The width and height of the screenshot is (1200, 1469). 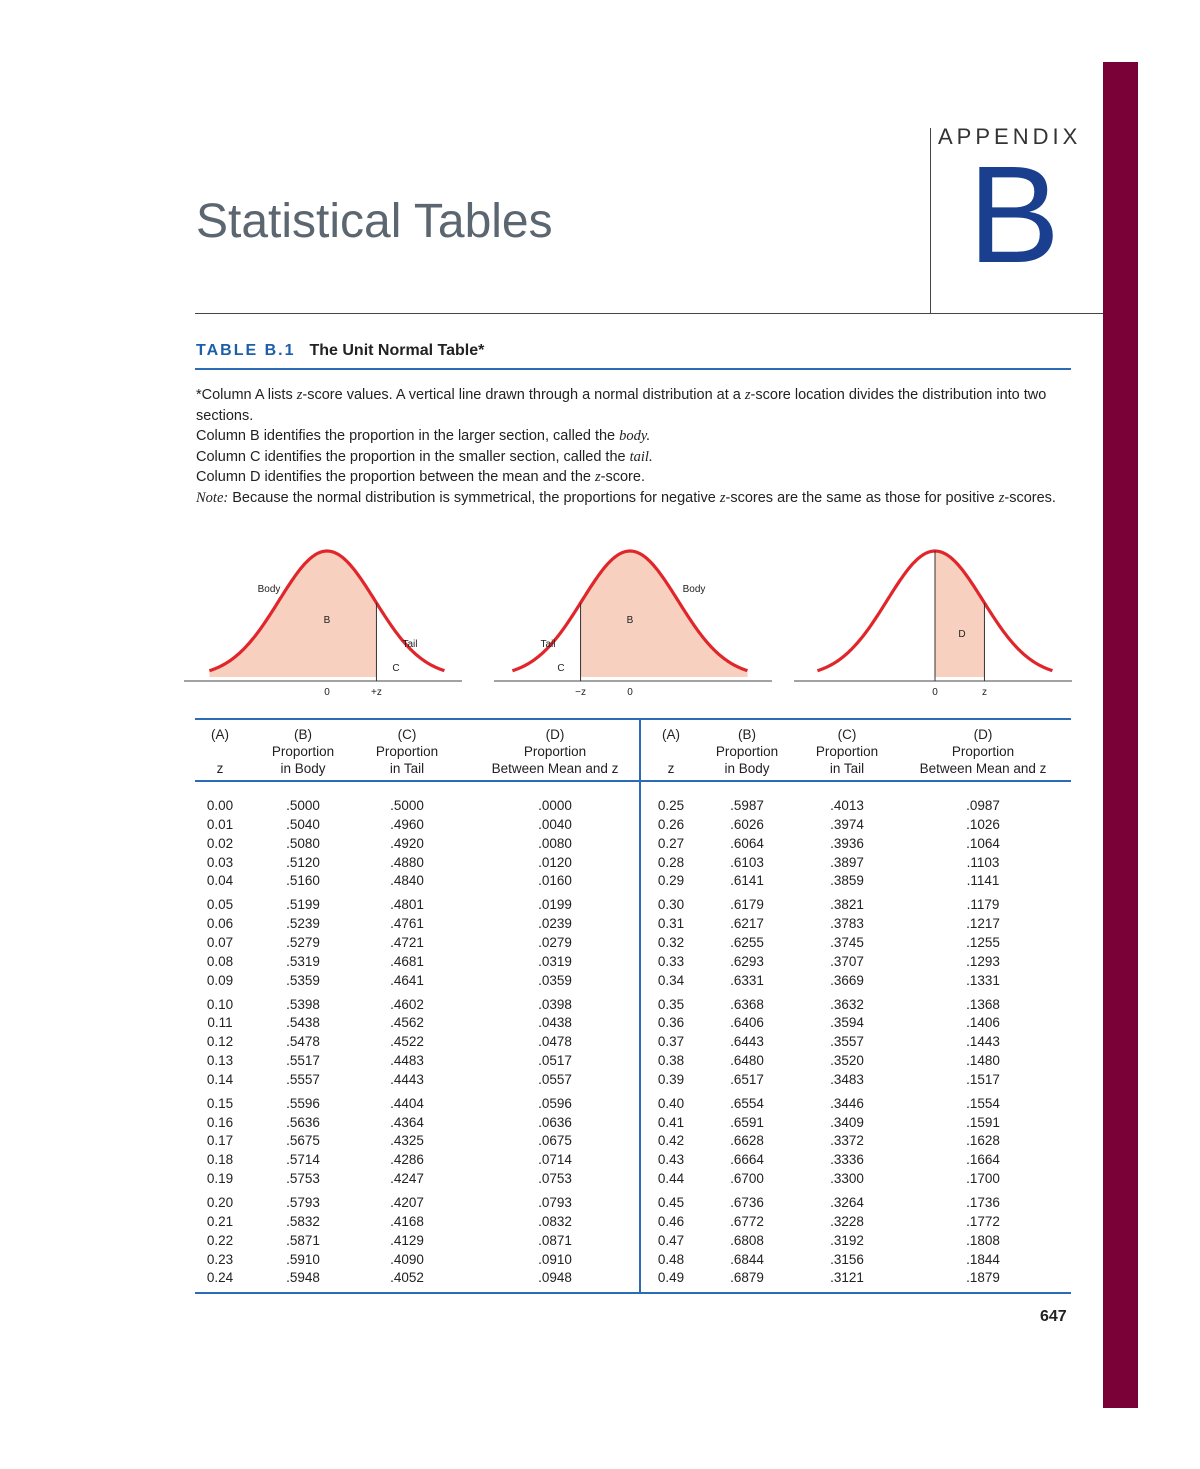 What do you see at coordinates (747, 1259) in the screenshot?
I see `table-cell-body: .6844` at bounding box center [747, 1259].